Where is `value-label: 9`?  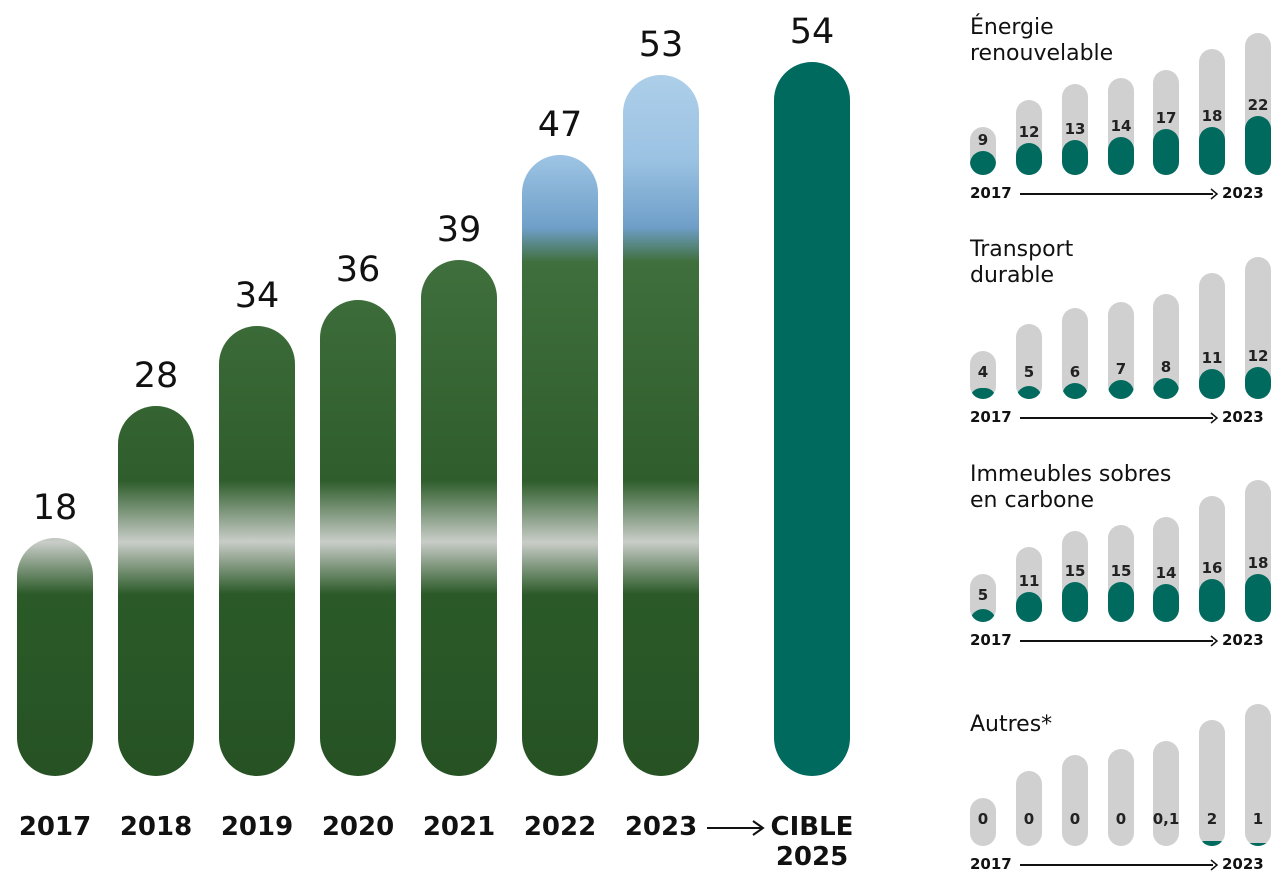
value-label: 9 is located at coordinates (983, 139).